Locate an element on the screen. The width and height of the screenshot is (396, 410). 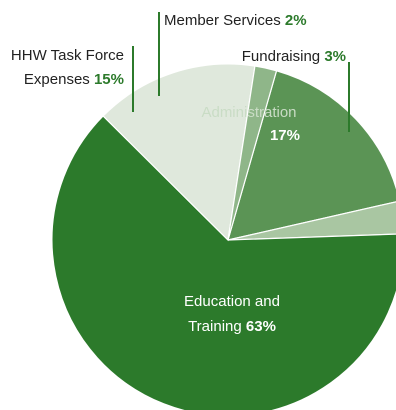
label-hhw-task-force-name2: Expenses is located at coordinates (59, 79).